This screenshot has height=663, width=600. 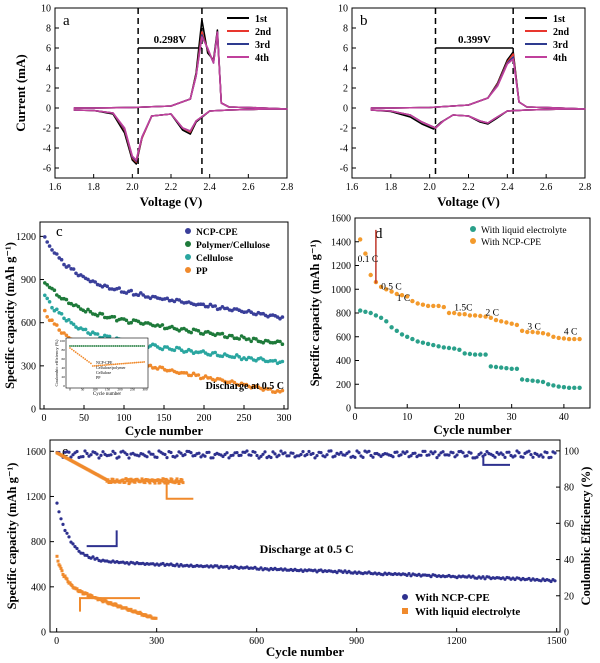 I want to click on panel-a-x-tick-label: 1.6, so click(x=55, y=187).